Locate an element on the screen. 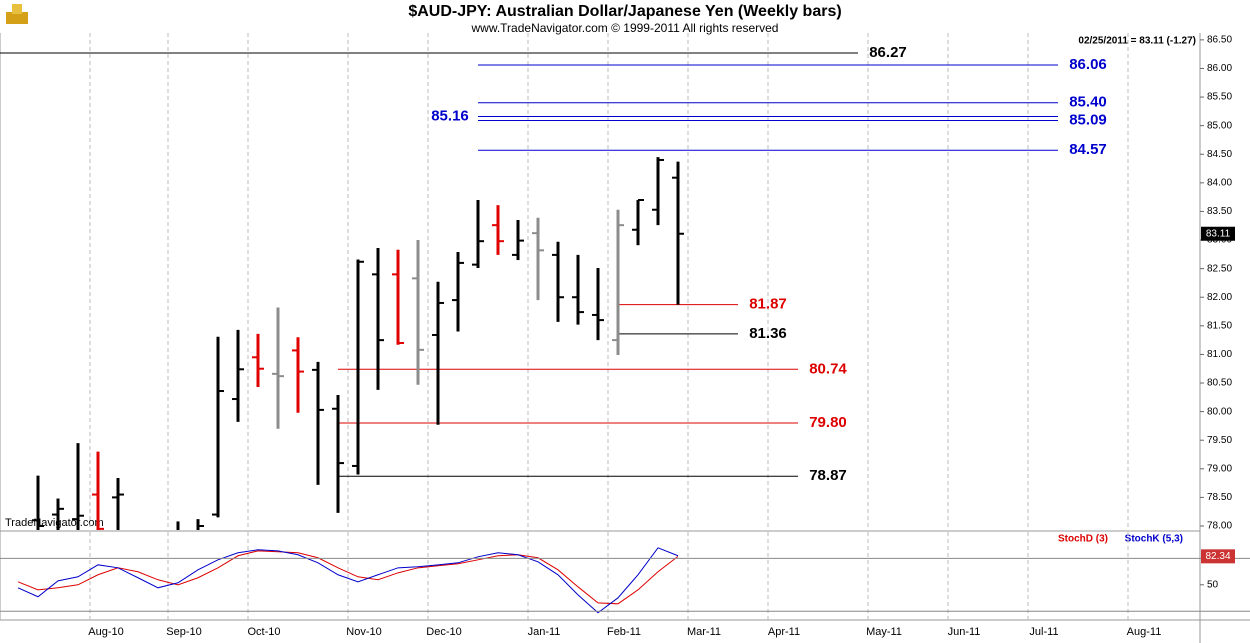  x-tick-label: Apr-11 is located at coordinates (784, 632).